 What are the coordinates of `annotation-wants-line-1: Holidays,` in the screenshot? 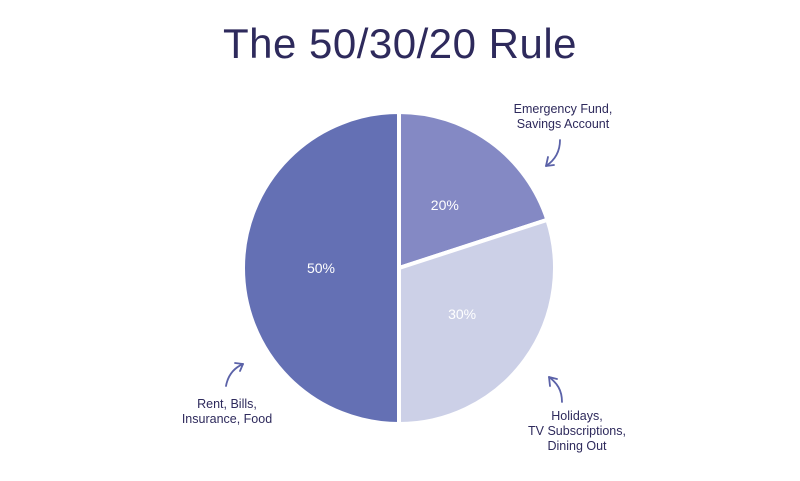 It's located at (577, 416).